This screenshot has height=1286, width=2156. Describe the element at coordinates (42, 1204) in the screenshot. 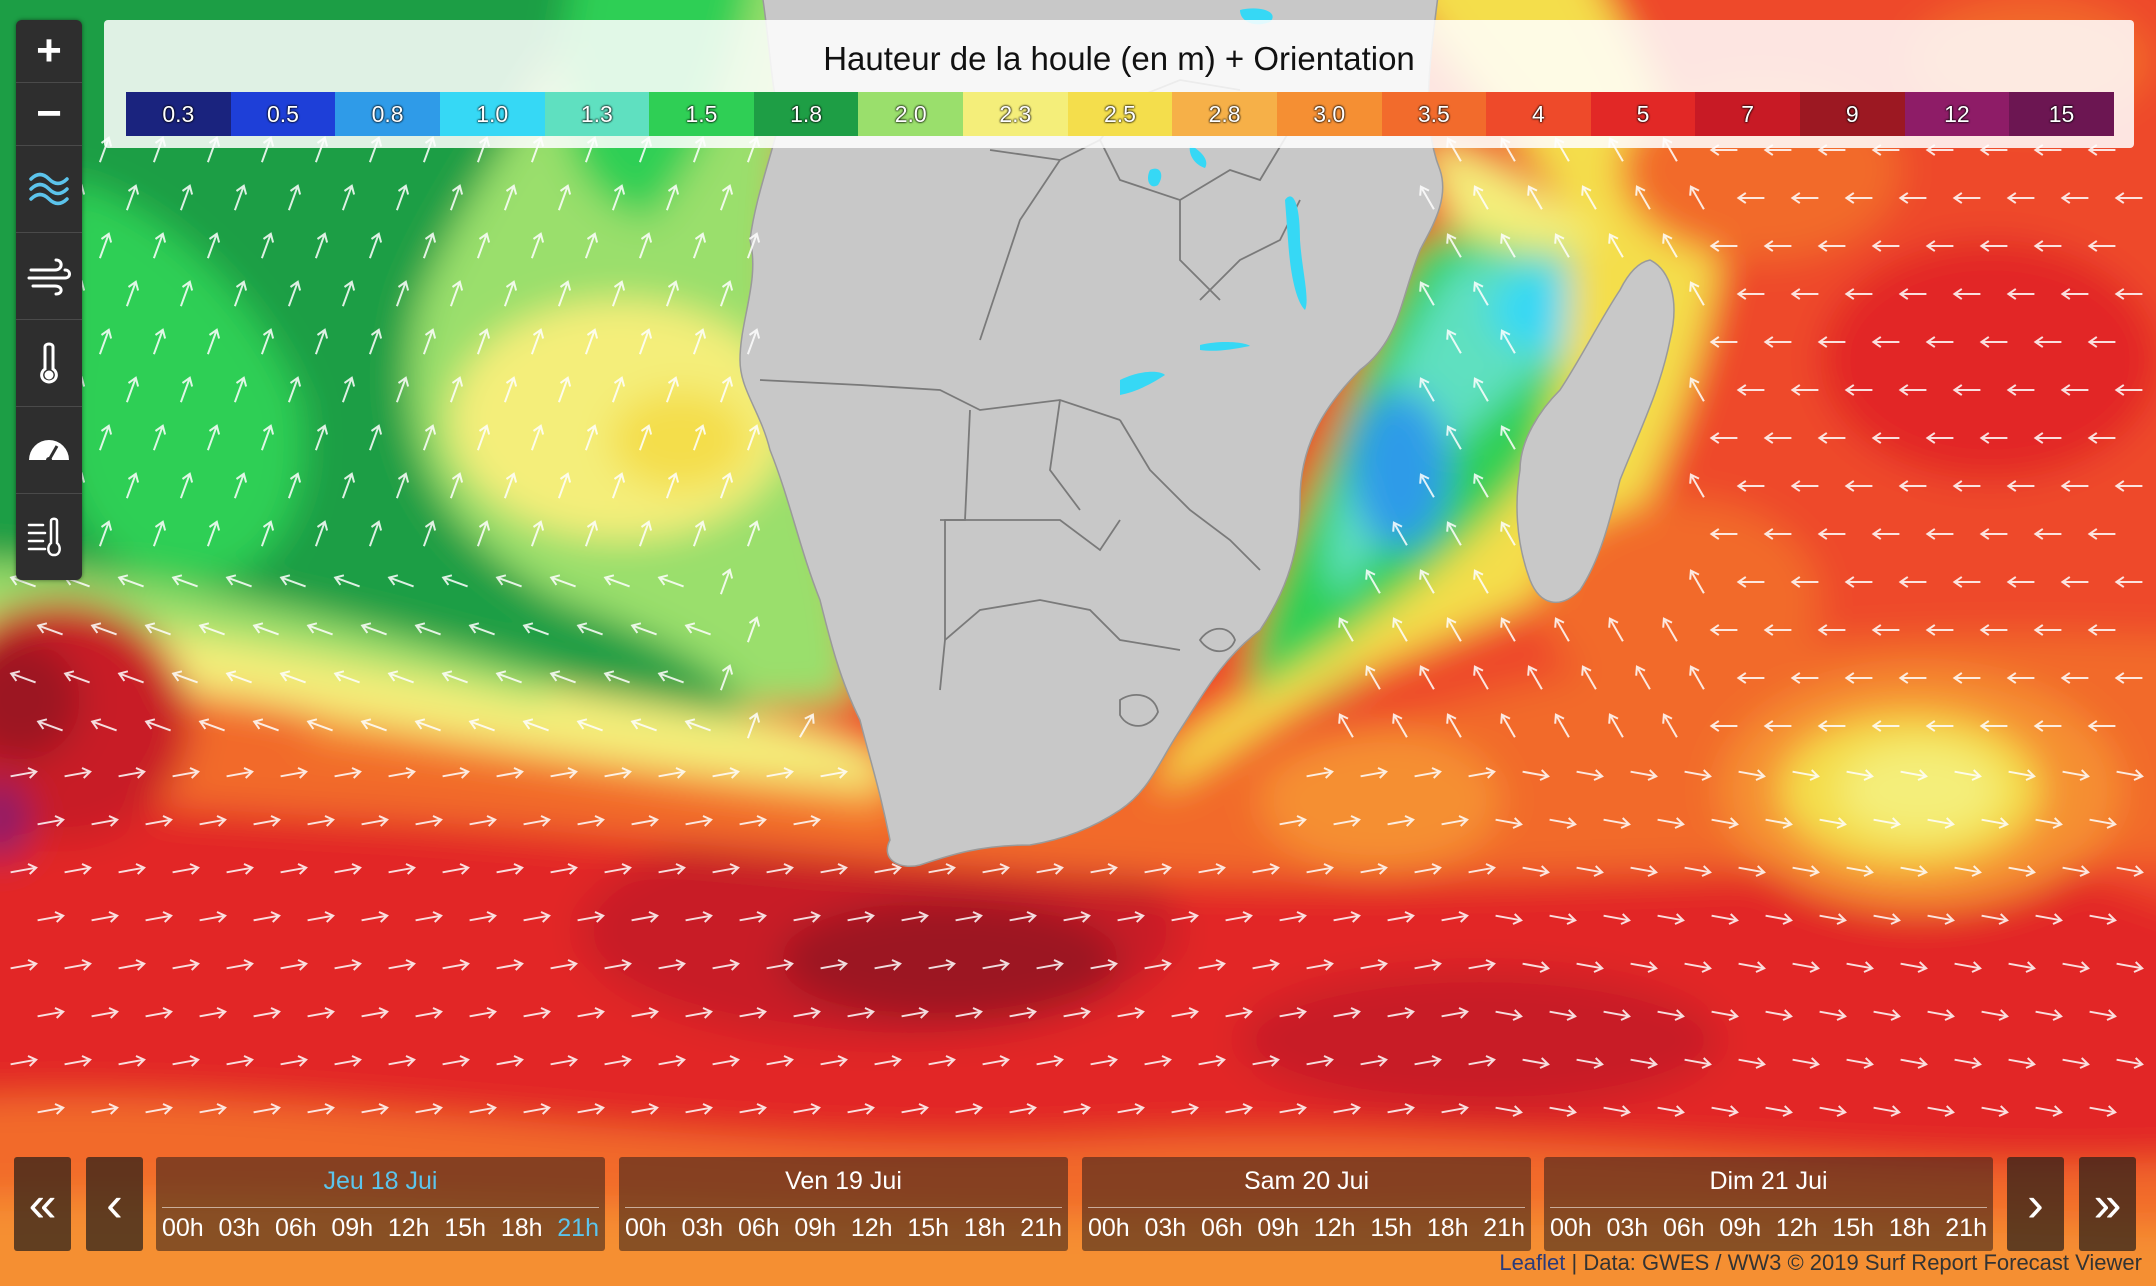

I see `first-day-button: «` at that location.